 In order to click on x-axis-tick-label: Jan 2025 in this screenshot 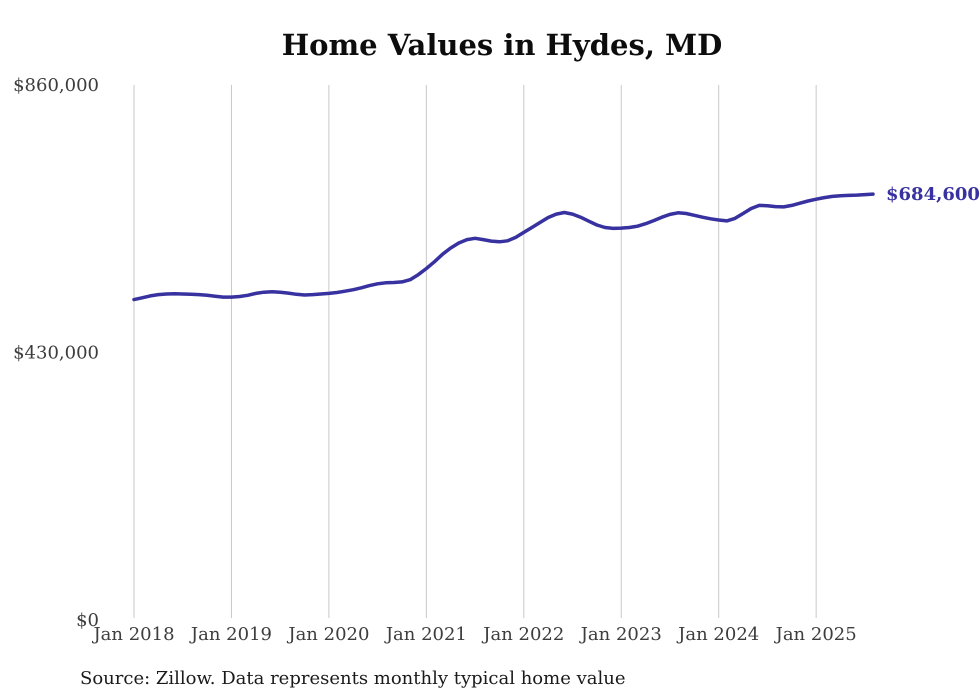, I will do `click(815, 634)`.